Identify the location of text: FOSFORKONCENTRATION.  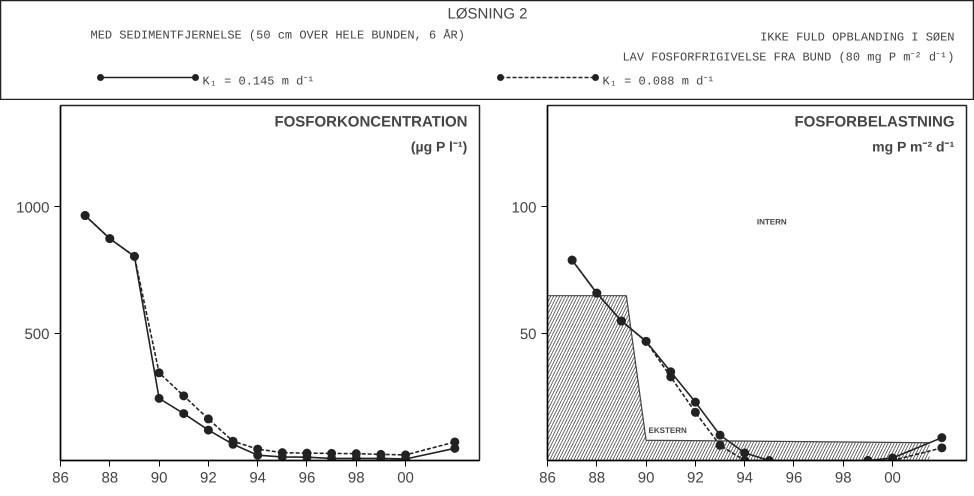
(371, 122).